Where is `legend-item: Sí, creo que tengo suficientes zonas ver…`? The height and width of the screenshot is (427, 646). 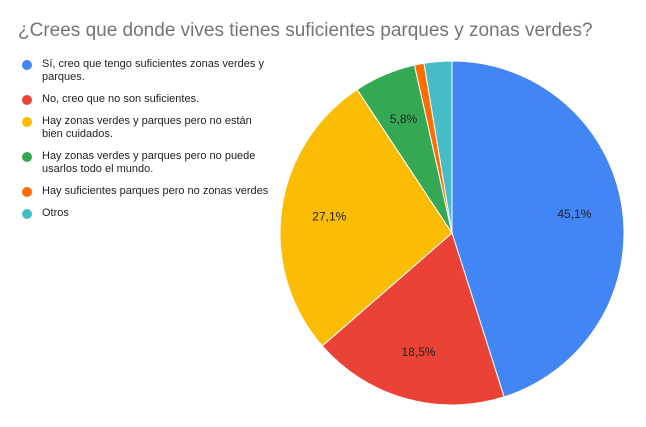
legend-item: Sí, creo que tengo suficientes zonas ver… is located at coordinates (147, 71).